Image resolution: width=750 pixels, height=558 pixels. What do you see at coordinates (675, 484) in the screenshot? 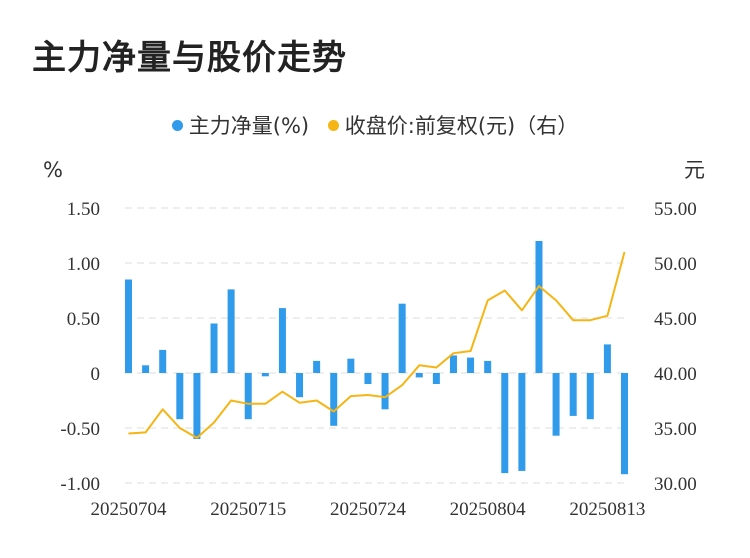
I see `right-tick-label: 30.00` at bounding box center [675, 484].